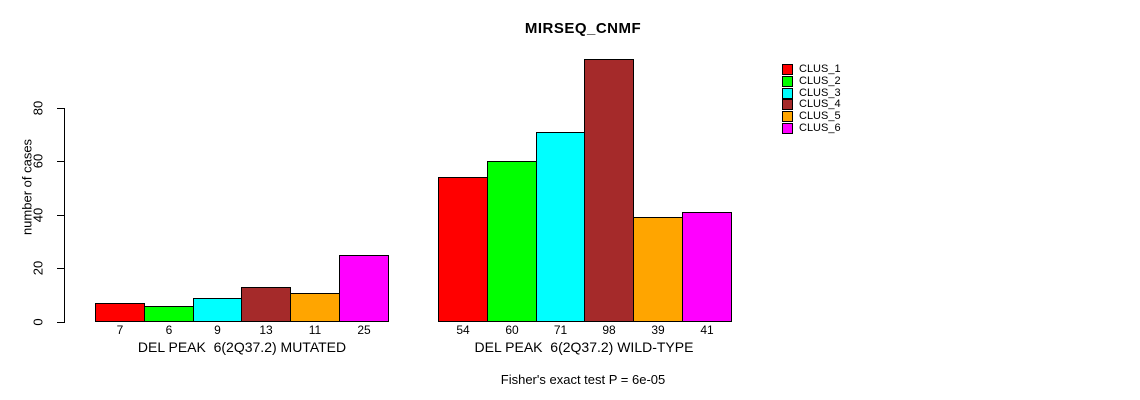 This screenshot has height=400, width=1140. What do you see at coordinates (217, 330) in the screenshot?
I see `bar-value-label: 9` at bounding box center [217, 330].